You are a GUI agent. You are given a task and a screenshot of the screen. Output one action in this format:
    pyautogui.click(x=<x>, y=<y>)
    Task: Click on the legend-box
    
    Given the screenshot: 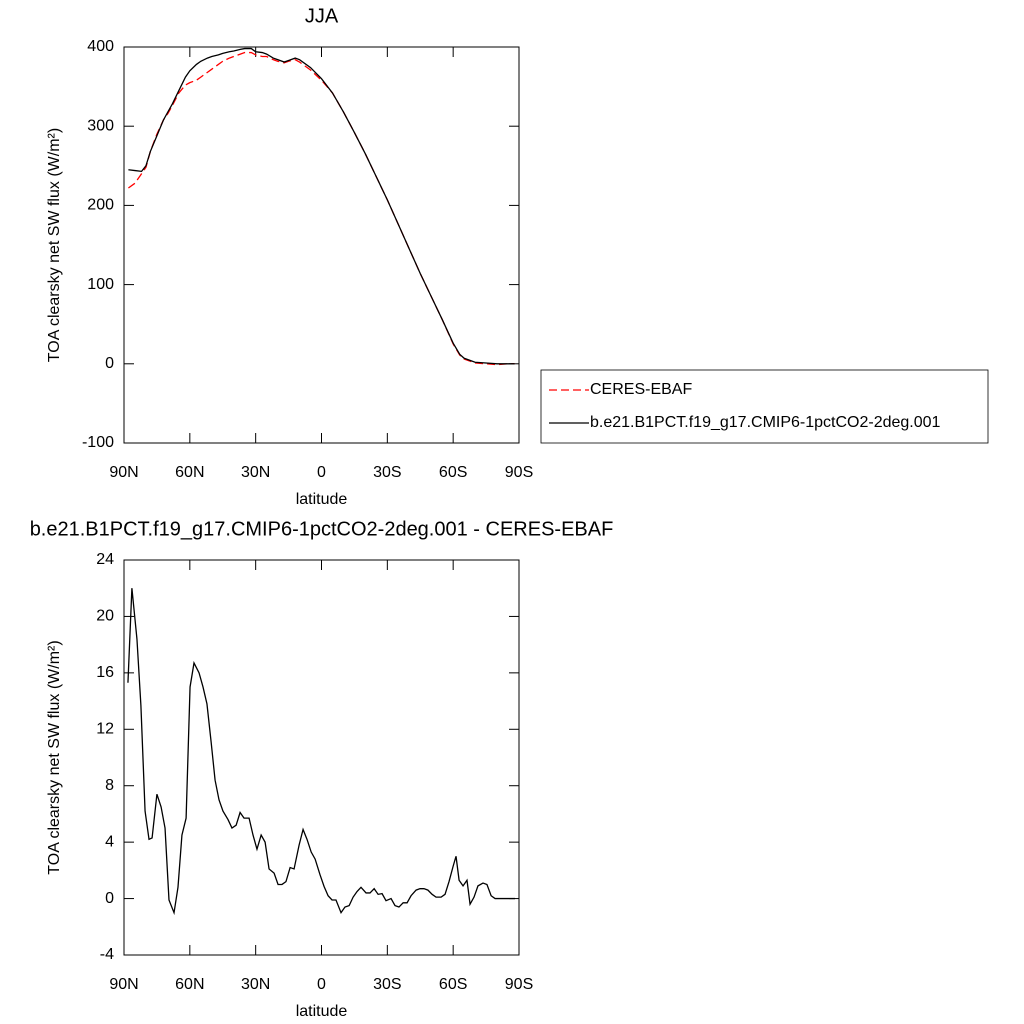 What is the action you would take?
    pyautogui.click(x=764, y=406)
    